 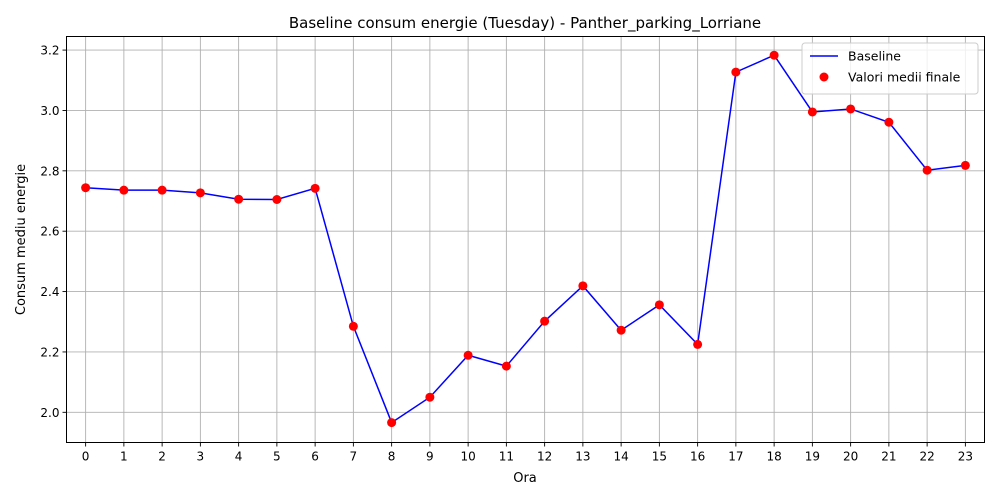 I want to click on x-tick-label: 13, so click(x=582, y=457).